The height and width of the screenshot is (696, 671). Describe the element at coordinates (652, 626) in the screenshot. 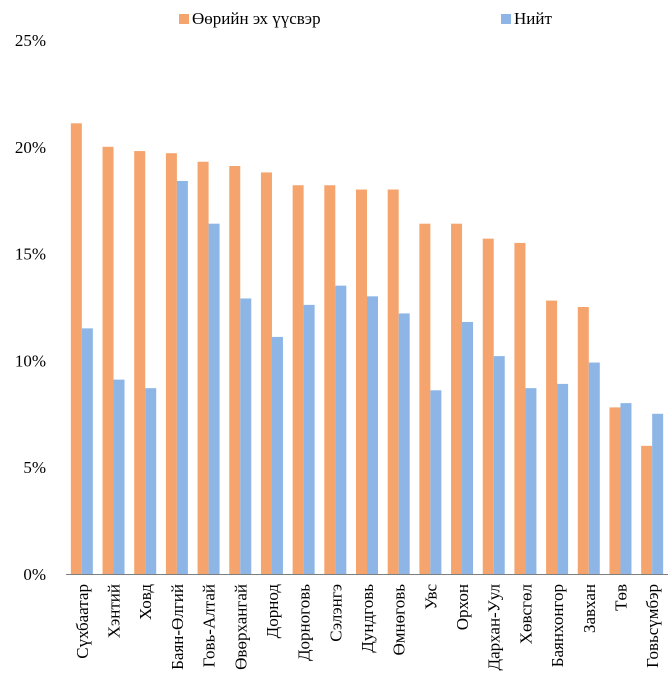

I see `x-tick-label: Говьсүмбэр` at that location.